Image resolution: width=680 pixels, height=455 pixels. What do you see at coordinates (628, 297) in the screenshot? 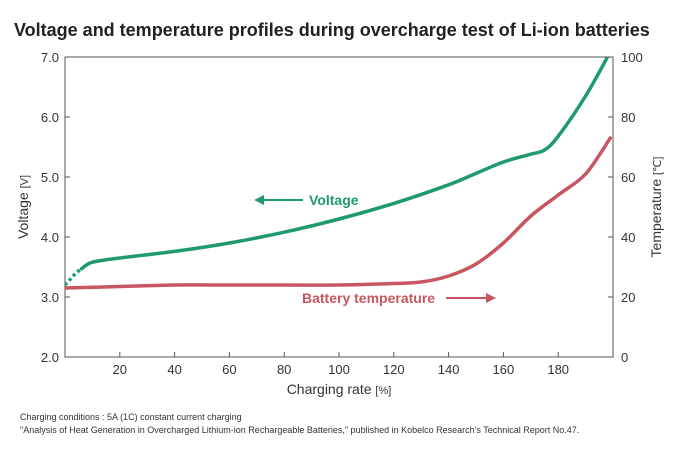
I see `y-right-tick-label: 20` at bounding box center [628, 297].